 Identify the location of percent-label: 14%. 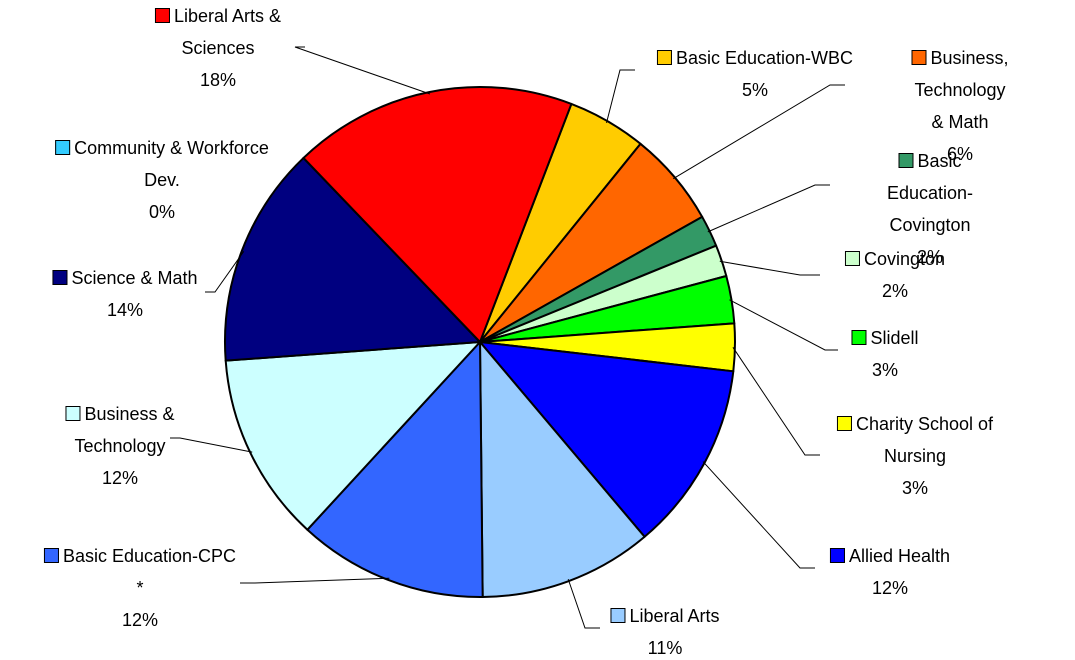
(125, 310).